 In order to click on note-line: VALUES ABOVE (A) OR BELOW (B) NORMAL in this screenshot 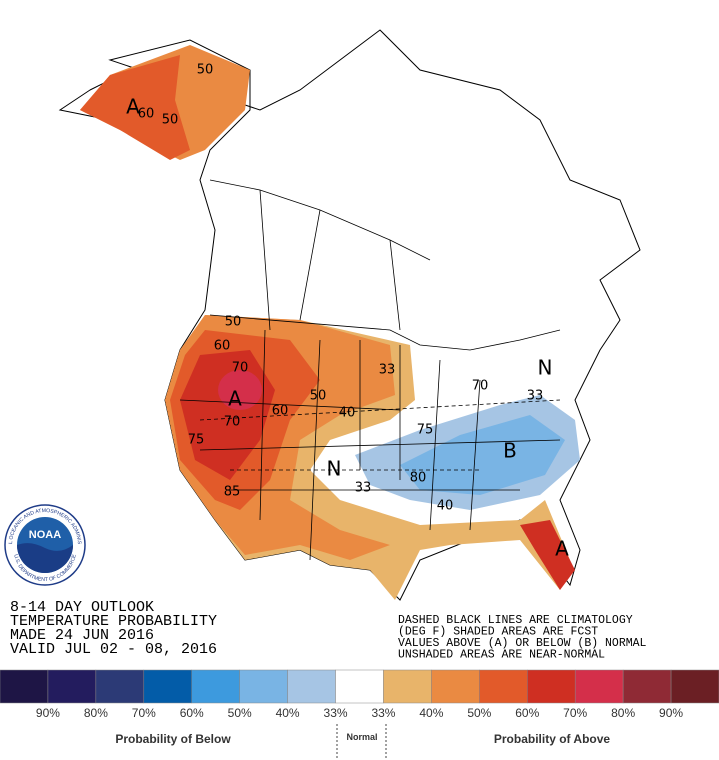, I will do `click(522, 643)`.